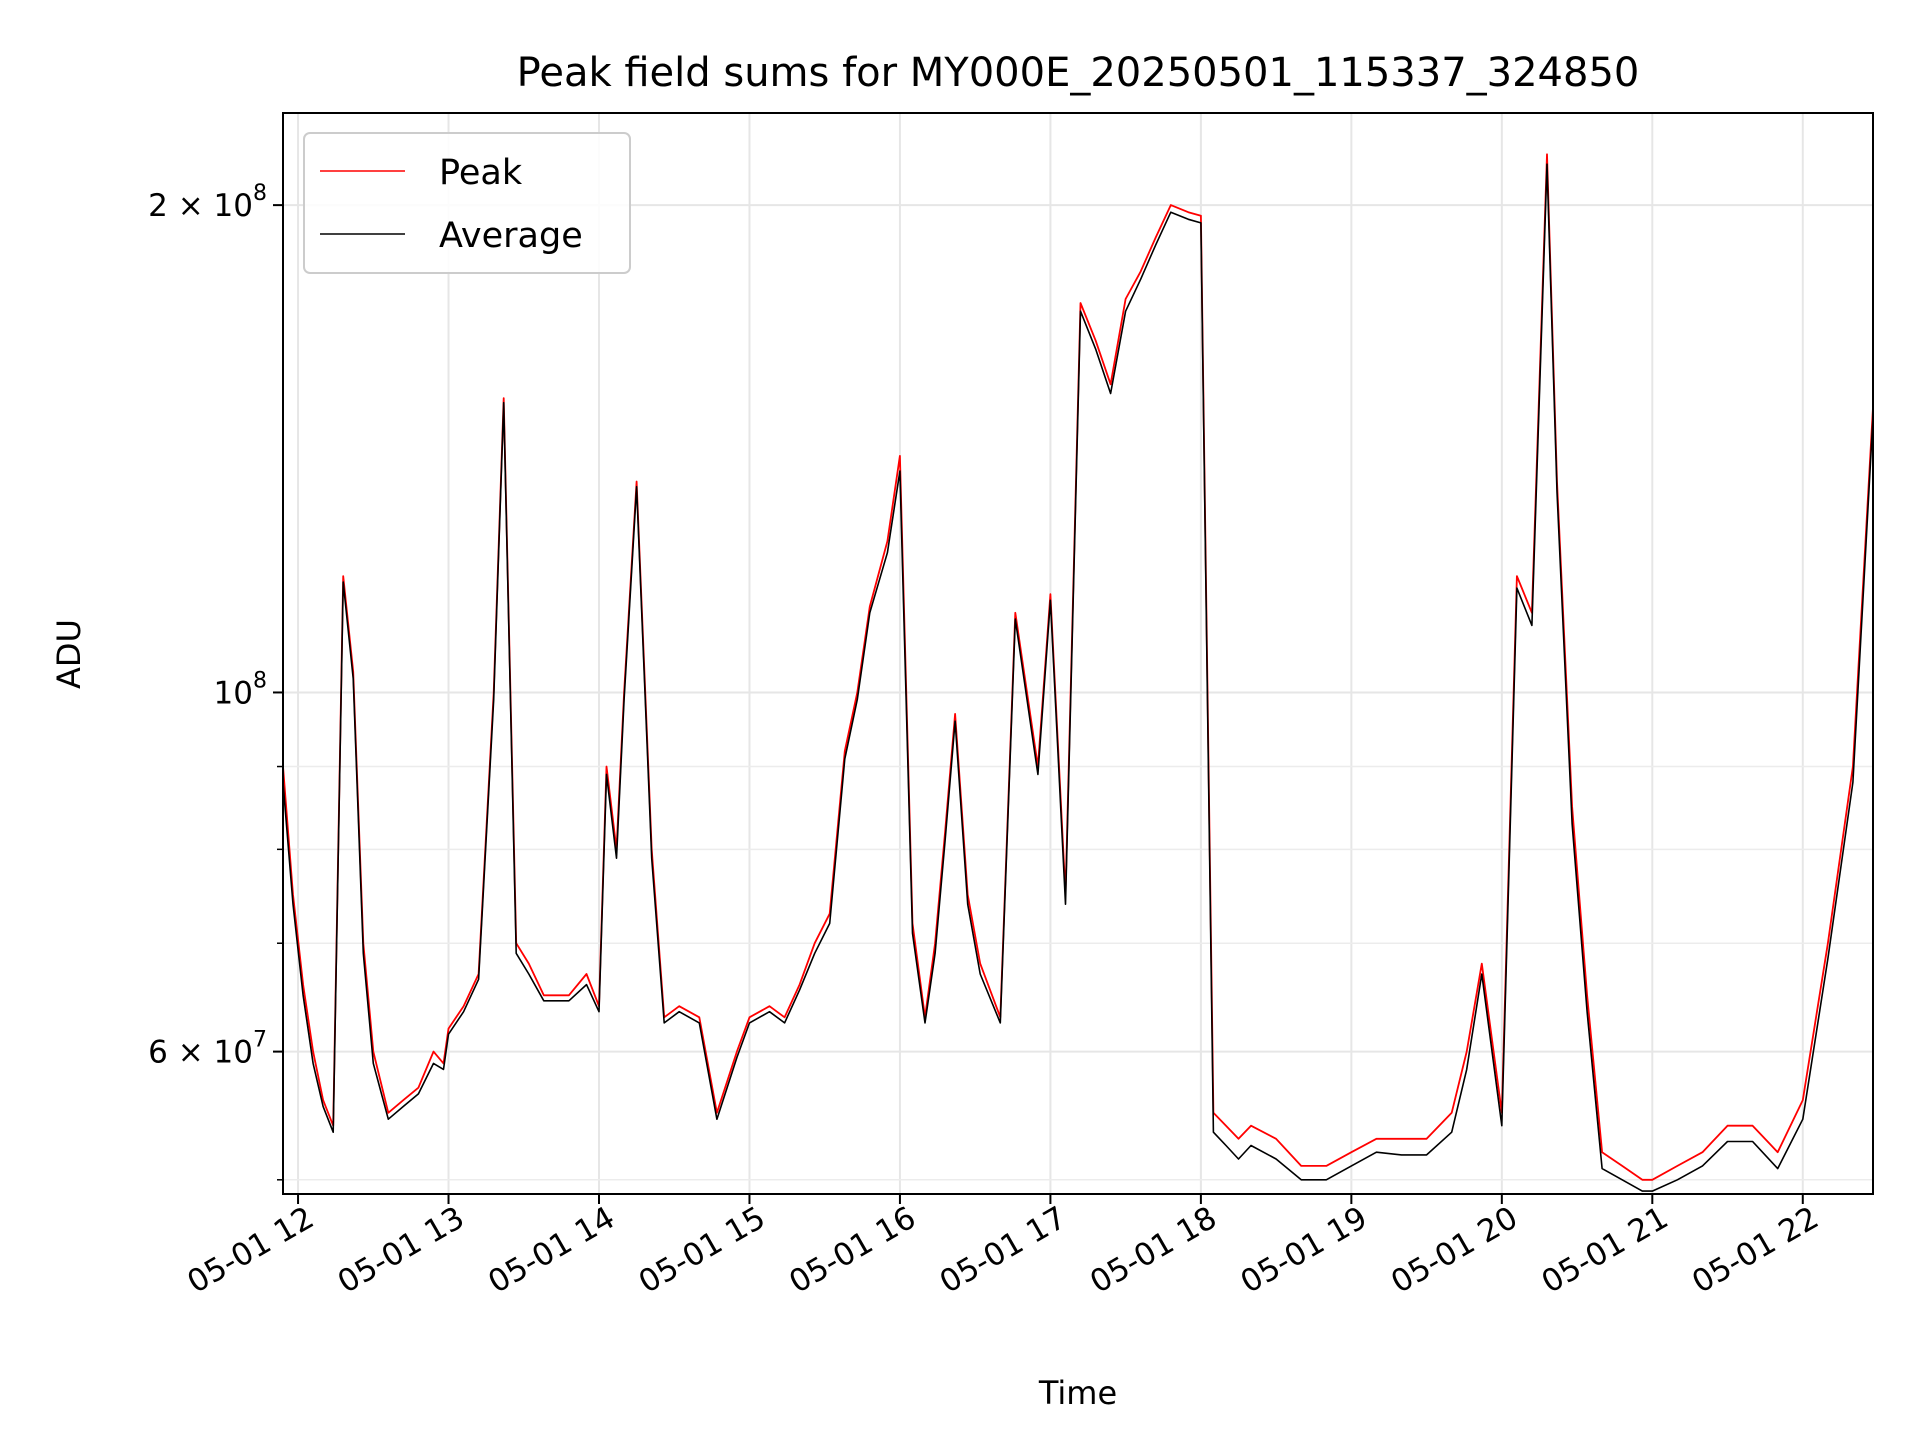 This screenshot has width=1920, height=1440. I want to click on y-tick-label: 108, so click(240, 689).